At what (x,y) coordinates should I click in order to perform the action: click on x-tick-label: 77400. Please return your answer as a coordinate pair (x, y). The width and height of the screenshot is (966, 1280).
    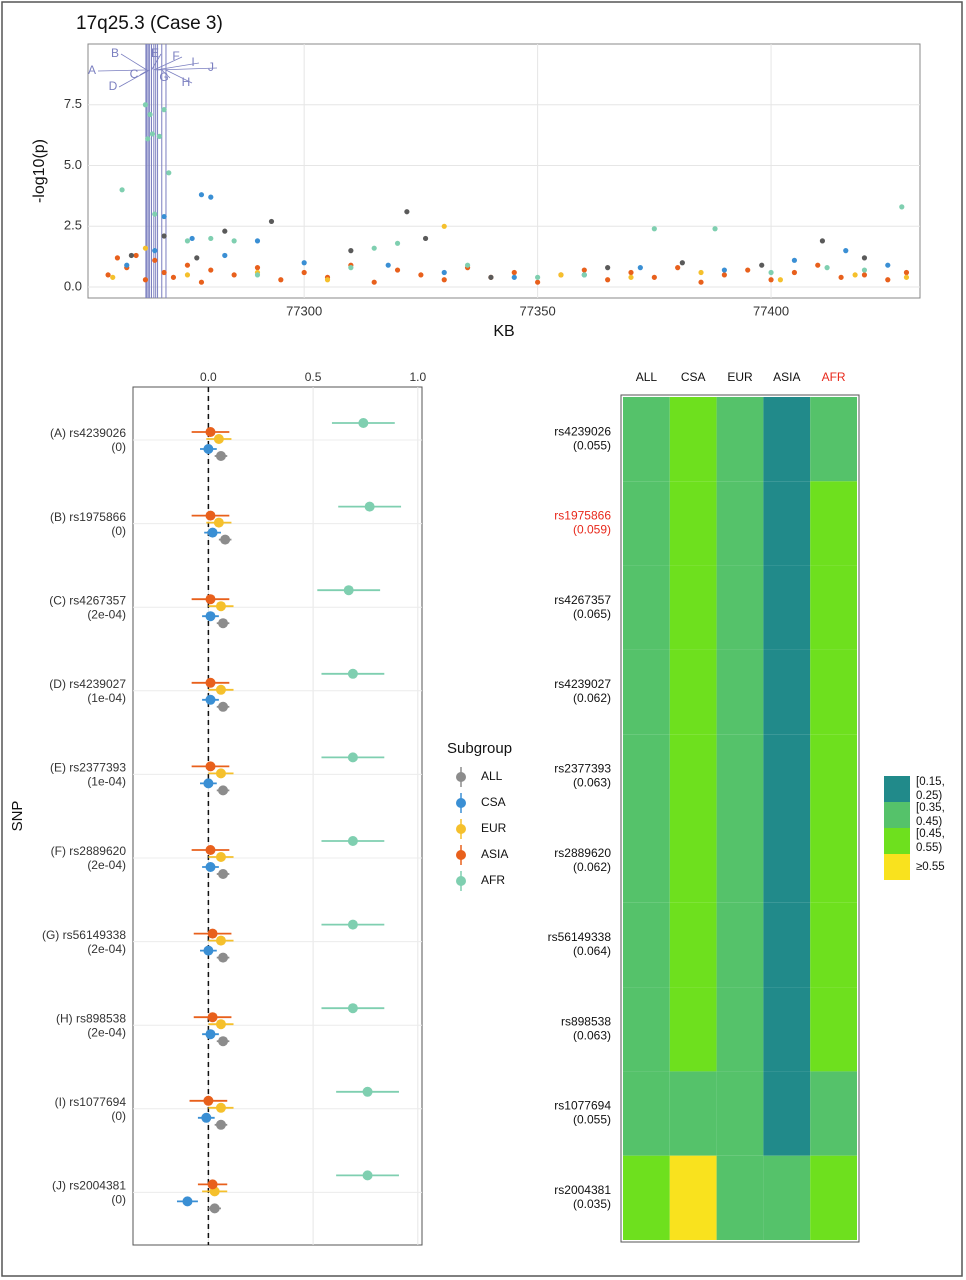
    Looking at the image, I should click on (771, 310).